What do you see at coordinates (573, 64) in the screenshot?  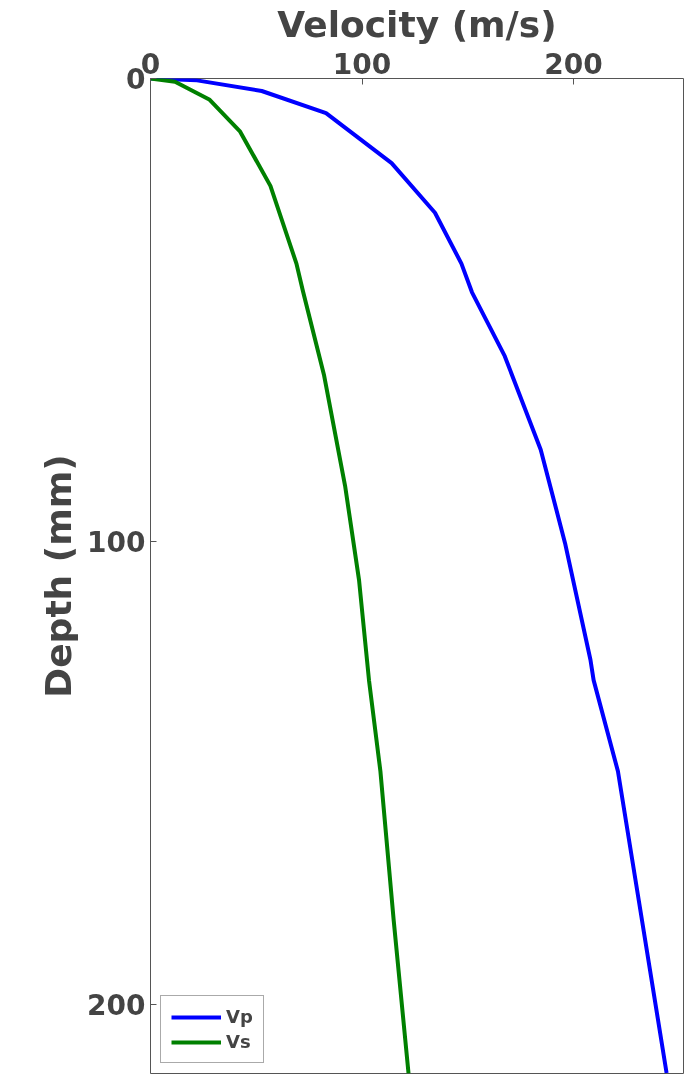 I see `x-tick-label: 200` at bounding box center [573, 64].